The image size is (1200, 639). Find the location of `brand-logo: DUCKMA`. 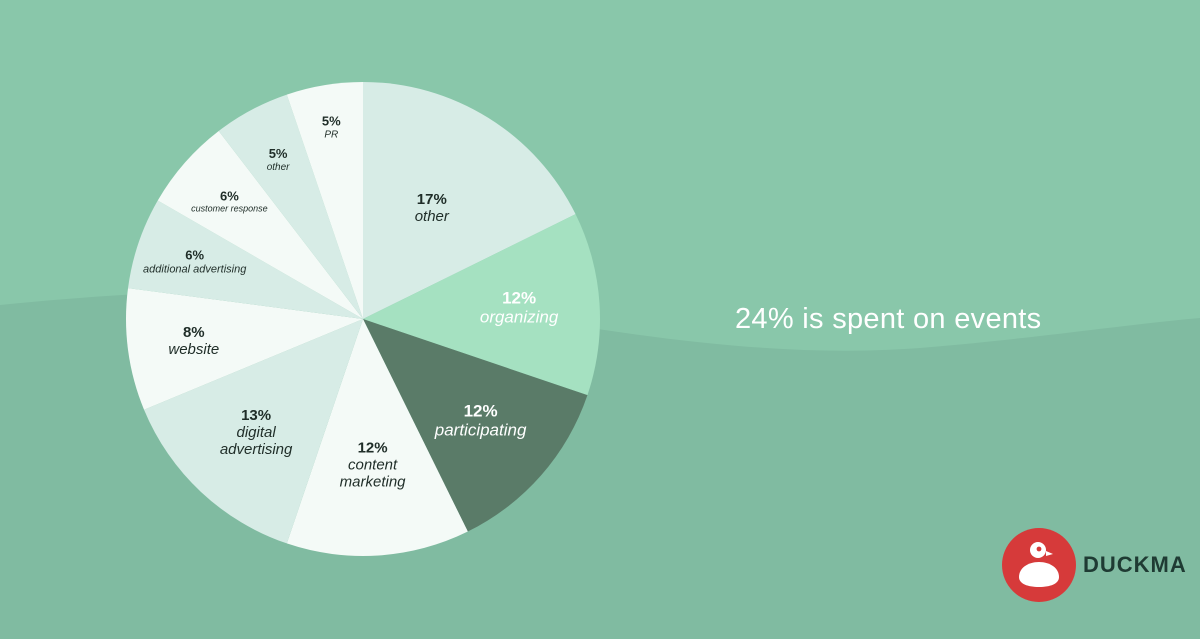

brand-logo: DUCKMA is located at coordinates (1094, 565).